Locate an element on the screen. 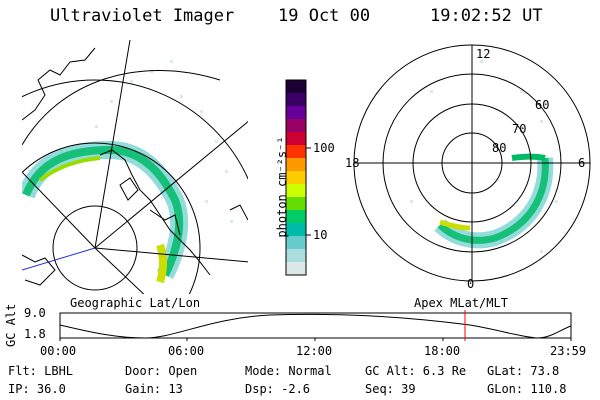 The image size is (600, 400). date-label: 19 Oct 00 is located at coordinates (324, 16).